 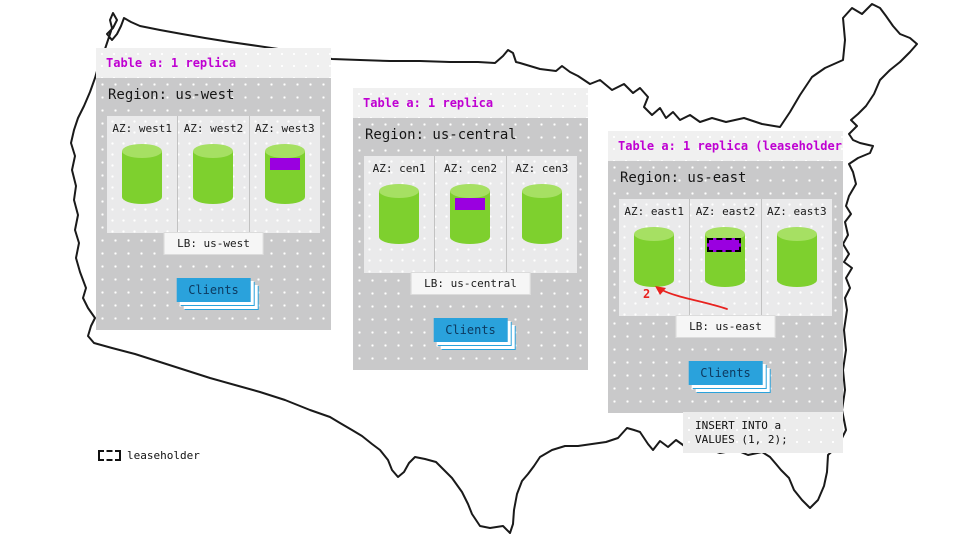 I want to click on sql-insert-note: INSERT INTO a VALUES (1, 2);, so click(x=763, y=432).